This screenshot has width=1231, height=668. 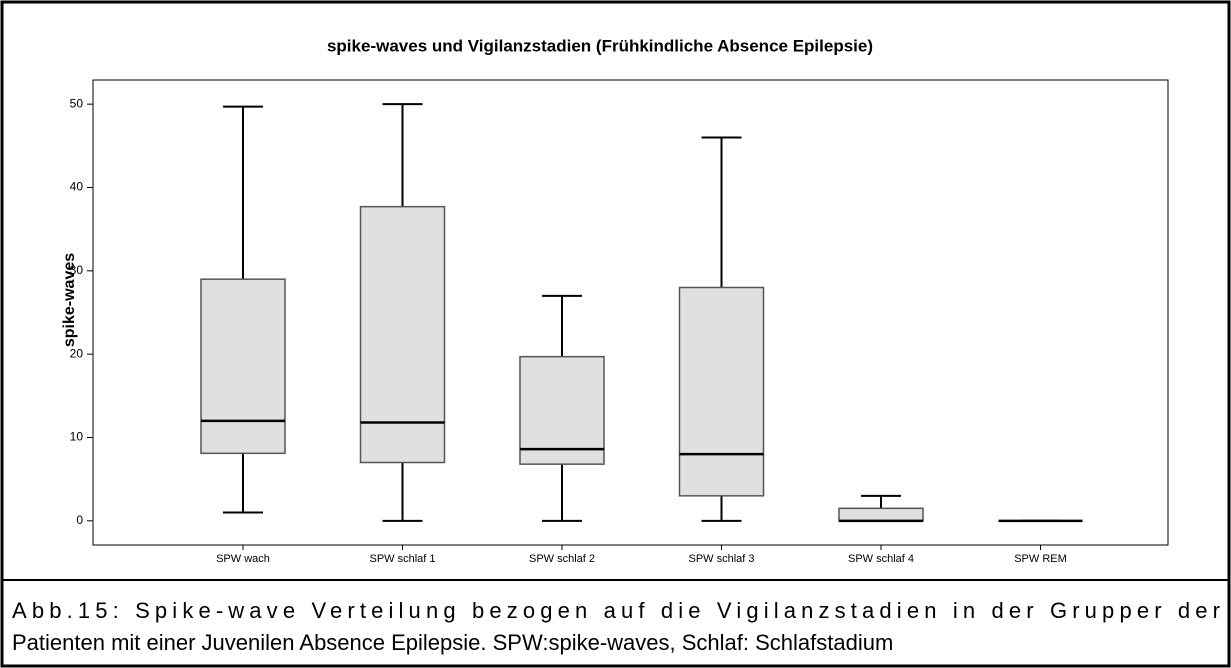 What do you see at coordinates (79, 520) in the screenshot?
I see `y-tick-label: 0` at bounding box center [79, 520].